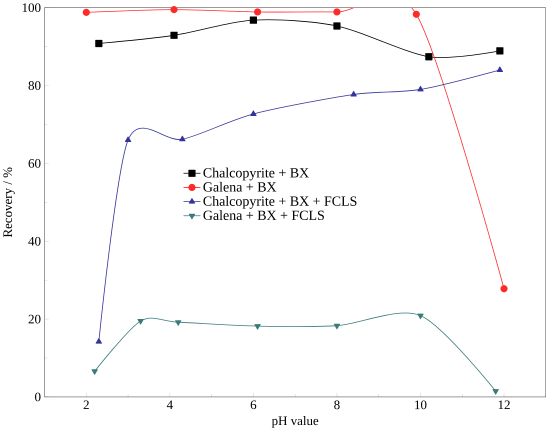 Image resolution: width=546 pixels, height=431 pixels. I want to click on x-tick-label: 4, so click(169, 404).